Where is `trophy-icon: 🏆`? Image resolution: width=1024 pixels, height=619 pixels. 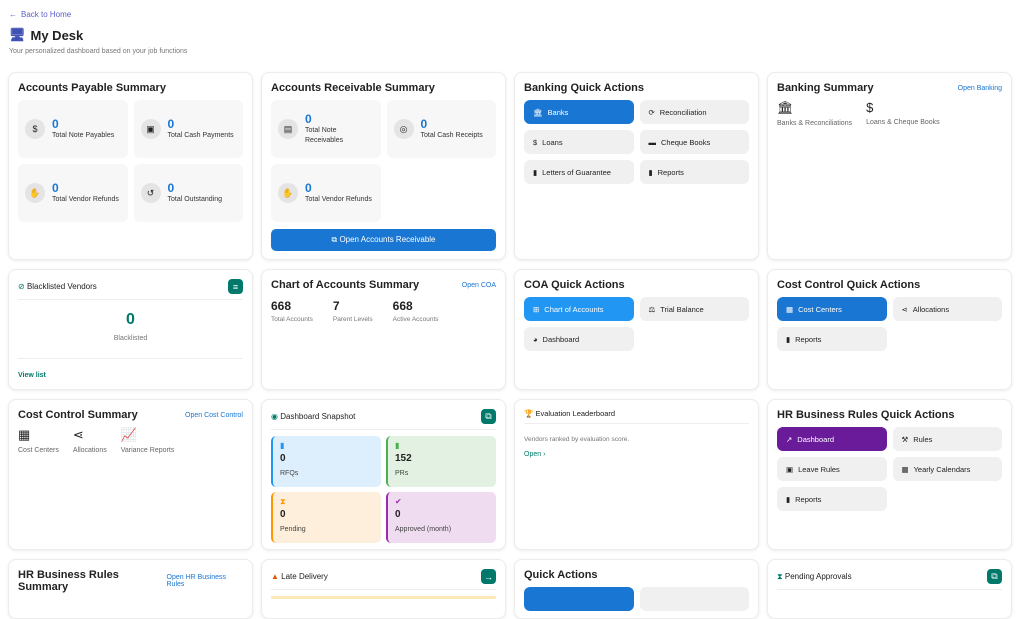 trophy-icon: 🏆 is located at coordinates (529, 413).